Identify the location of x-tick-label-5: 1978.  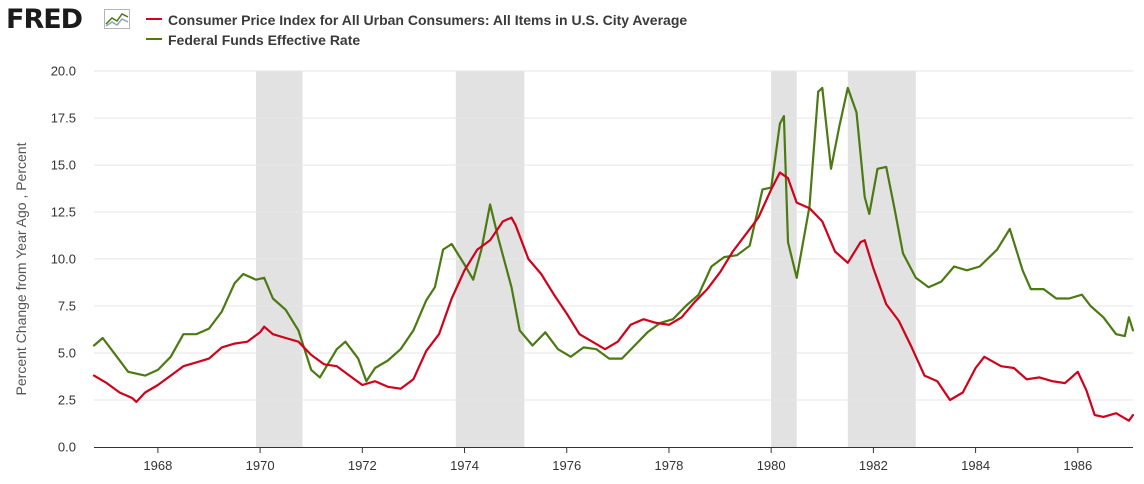
(668, 465).